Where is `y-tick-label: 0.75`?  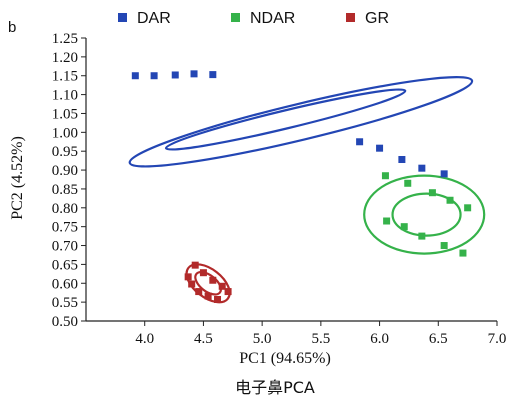
y-tick-label: 0.75 is located at coordinates (65, 228).